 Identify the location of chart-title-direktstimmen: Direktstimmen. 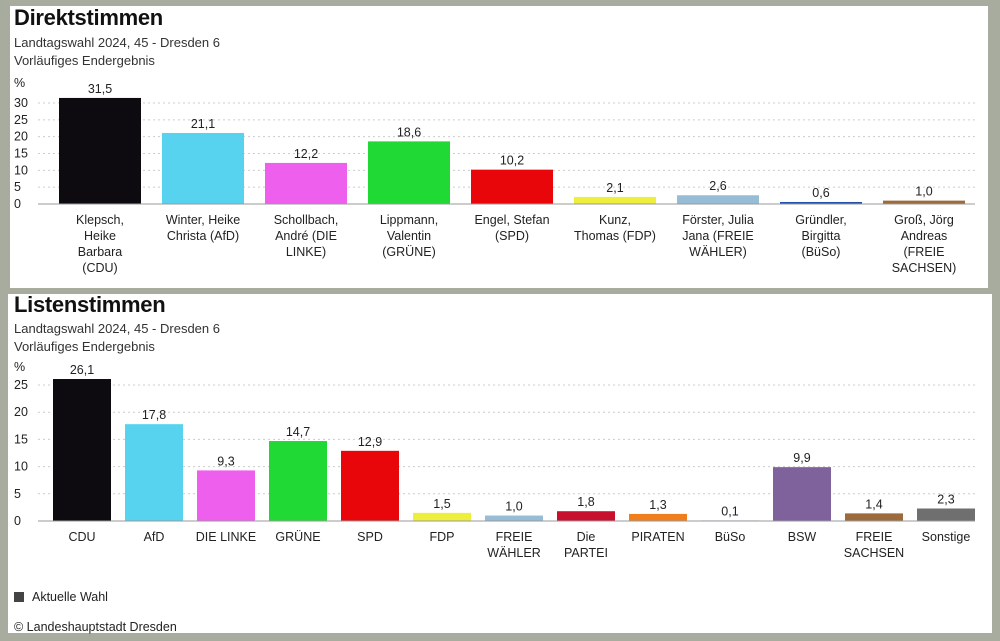
(88, 17).